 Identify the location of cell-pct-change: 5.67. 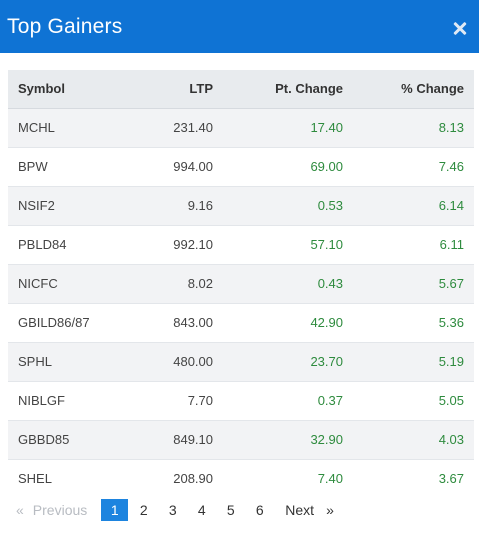
(408, 284).